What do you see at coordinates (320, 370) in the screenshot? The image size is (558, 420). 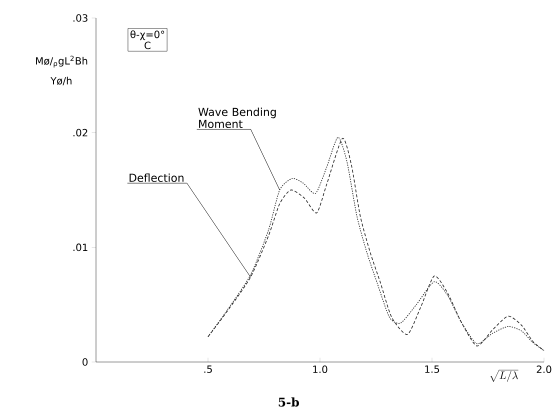 I see `x-tick-label: 1.0` at bounding box center [320, 370].